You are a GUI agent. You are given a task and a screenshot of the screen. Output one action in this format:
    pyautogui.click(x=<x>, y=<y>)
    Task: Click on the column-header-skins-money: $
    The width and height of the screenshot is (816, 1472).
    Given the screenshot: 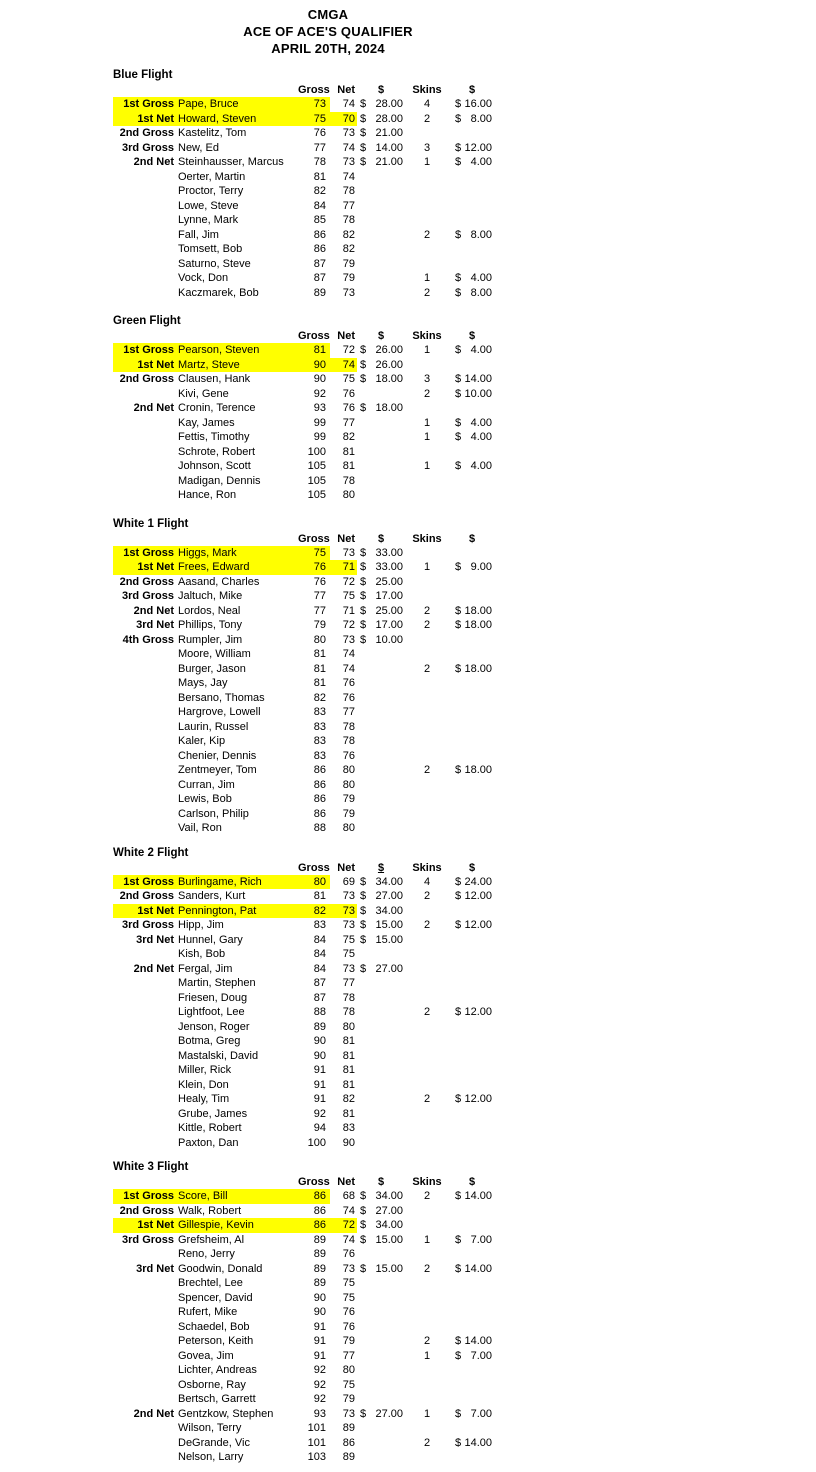 What is the action you would take?
    pyautogui.click(x=472, y=336)
    